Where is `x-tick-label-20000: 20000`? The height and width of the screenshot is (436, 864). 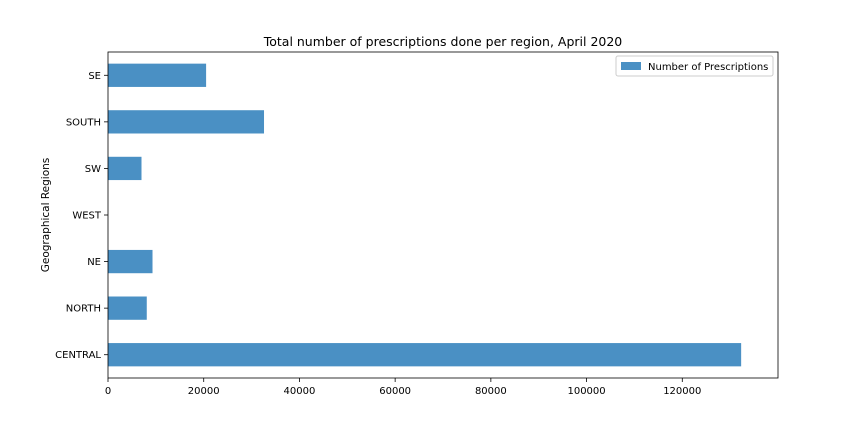
x-tick-label-20000: 20000 is located at coordinates (204, 391).